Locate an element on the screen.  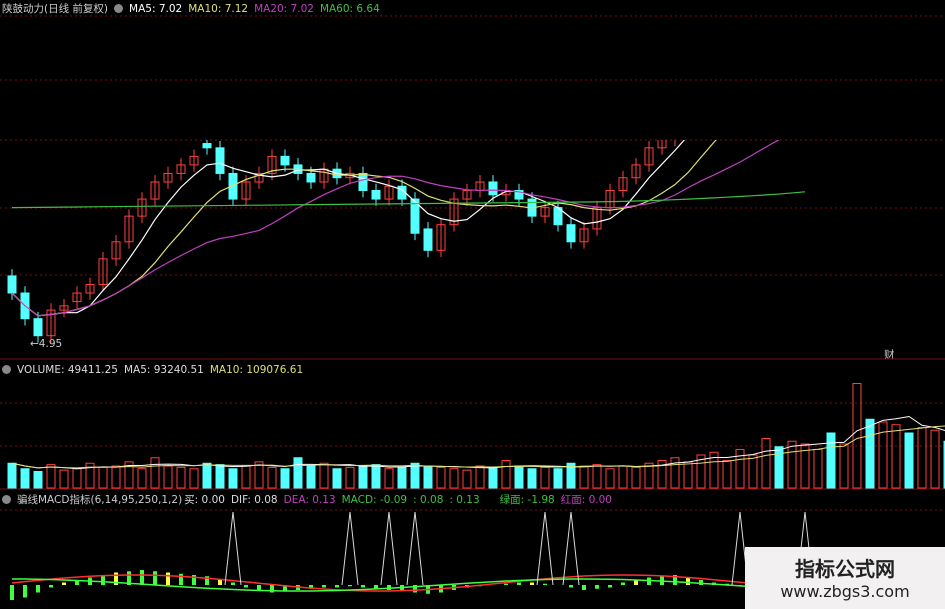
watermark-url: www.zbgs3.com is located at coordinates (845, 591).